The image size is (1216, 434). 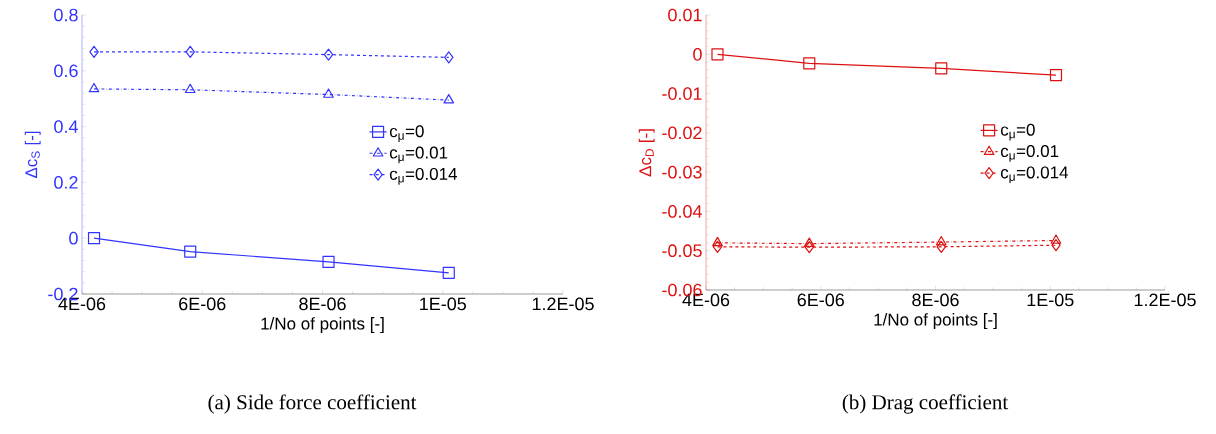 I want to click on y-tick-label: -0.05, so click(x=682, y=251).